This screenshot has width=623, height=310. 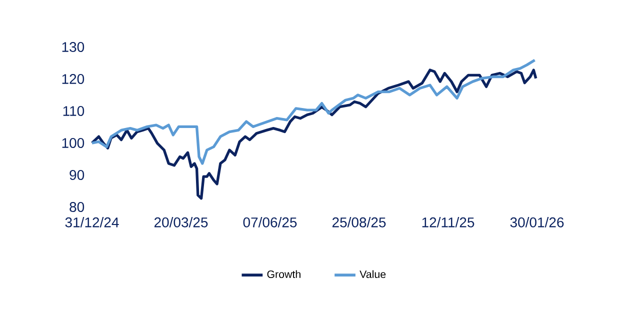 I want to click on y-tick-label: 90, so click(x=77, y=175).